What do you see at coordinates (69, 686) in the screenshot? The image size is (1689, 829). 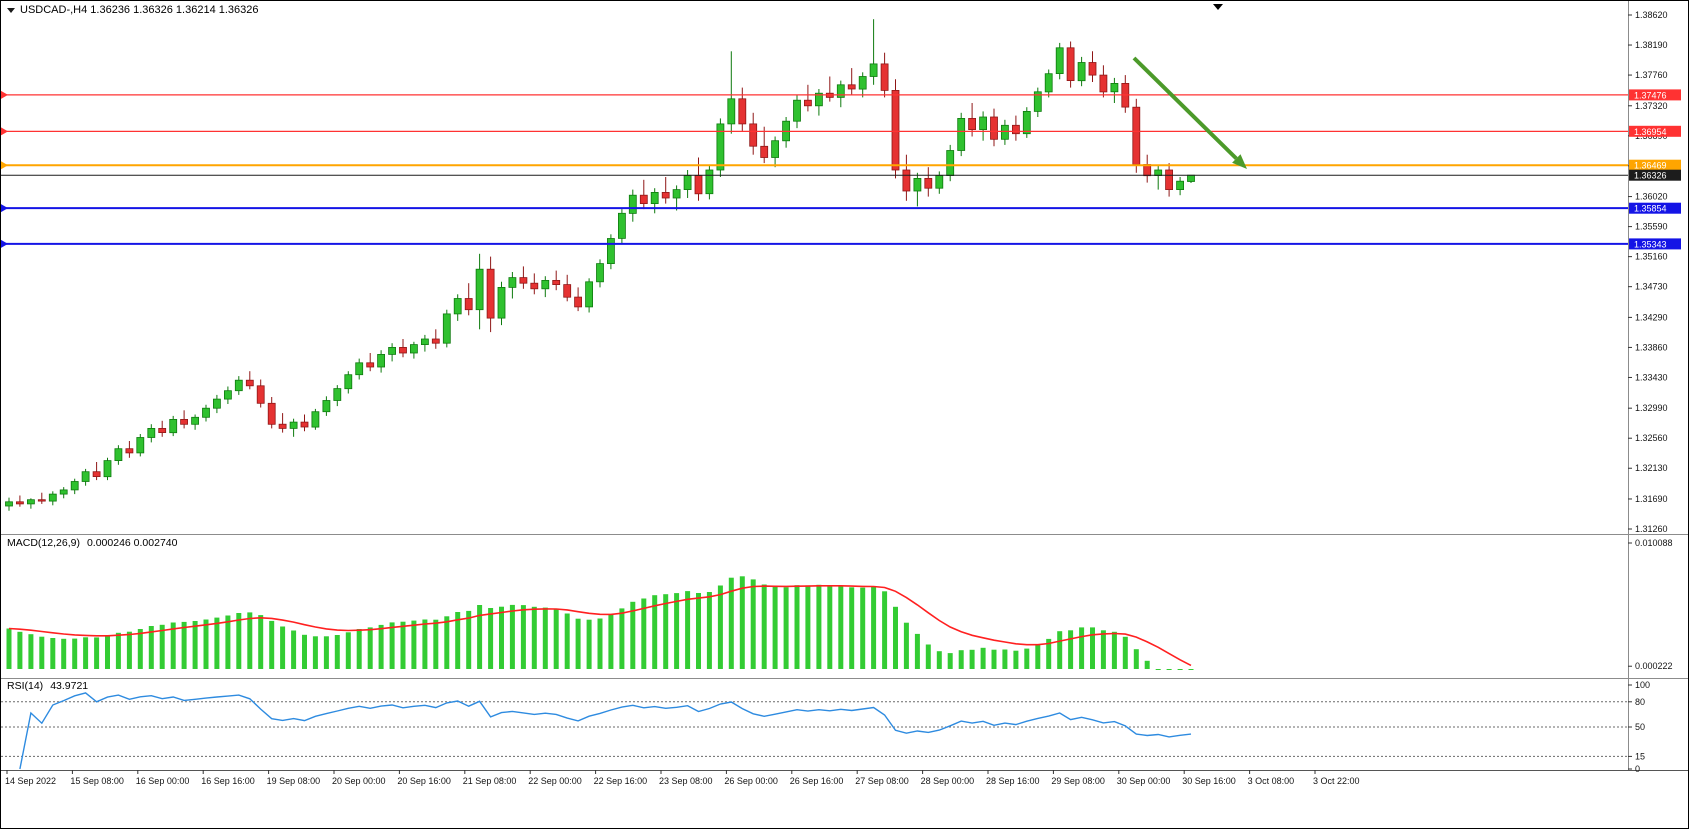 I see `rsi-value: 43.9721` at bounding box center [69, 686].